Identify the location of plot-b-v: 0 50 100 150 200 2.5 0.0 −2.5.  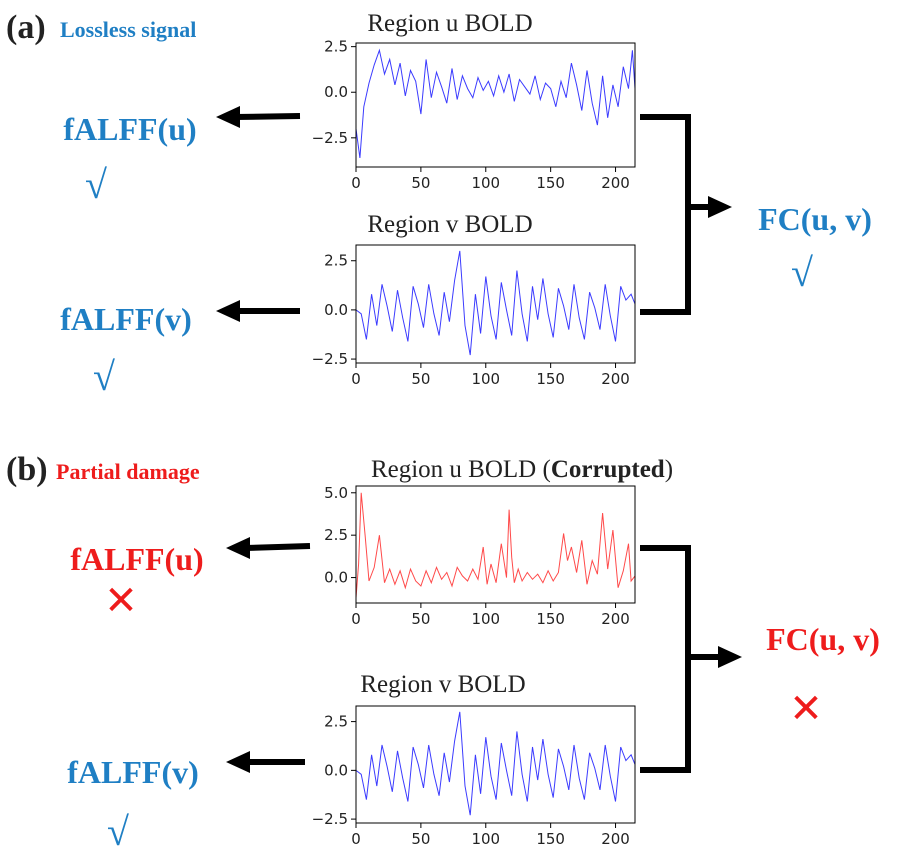
(474, 776).